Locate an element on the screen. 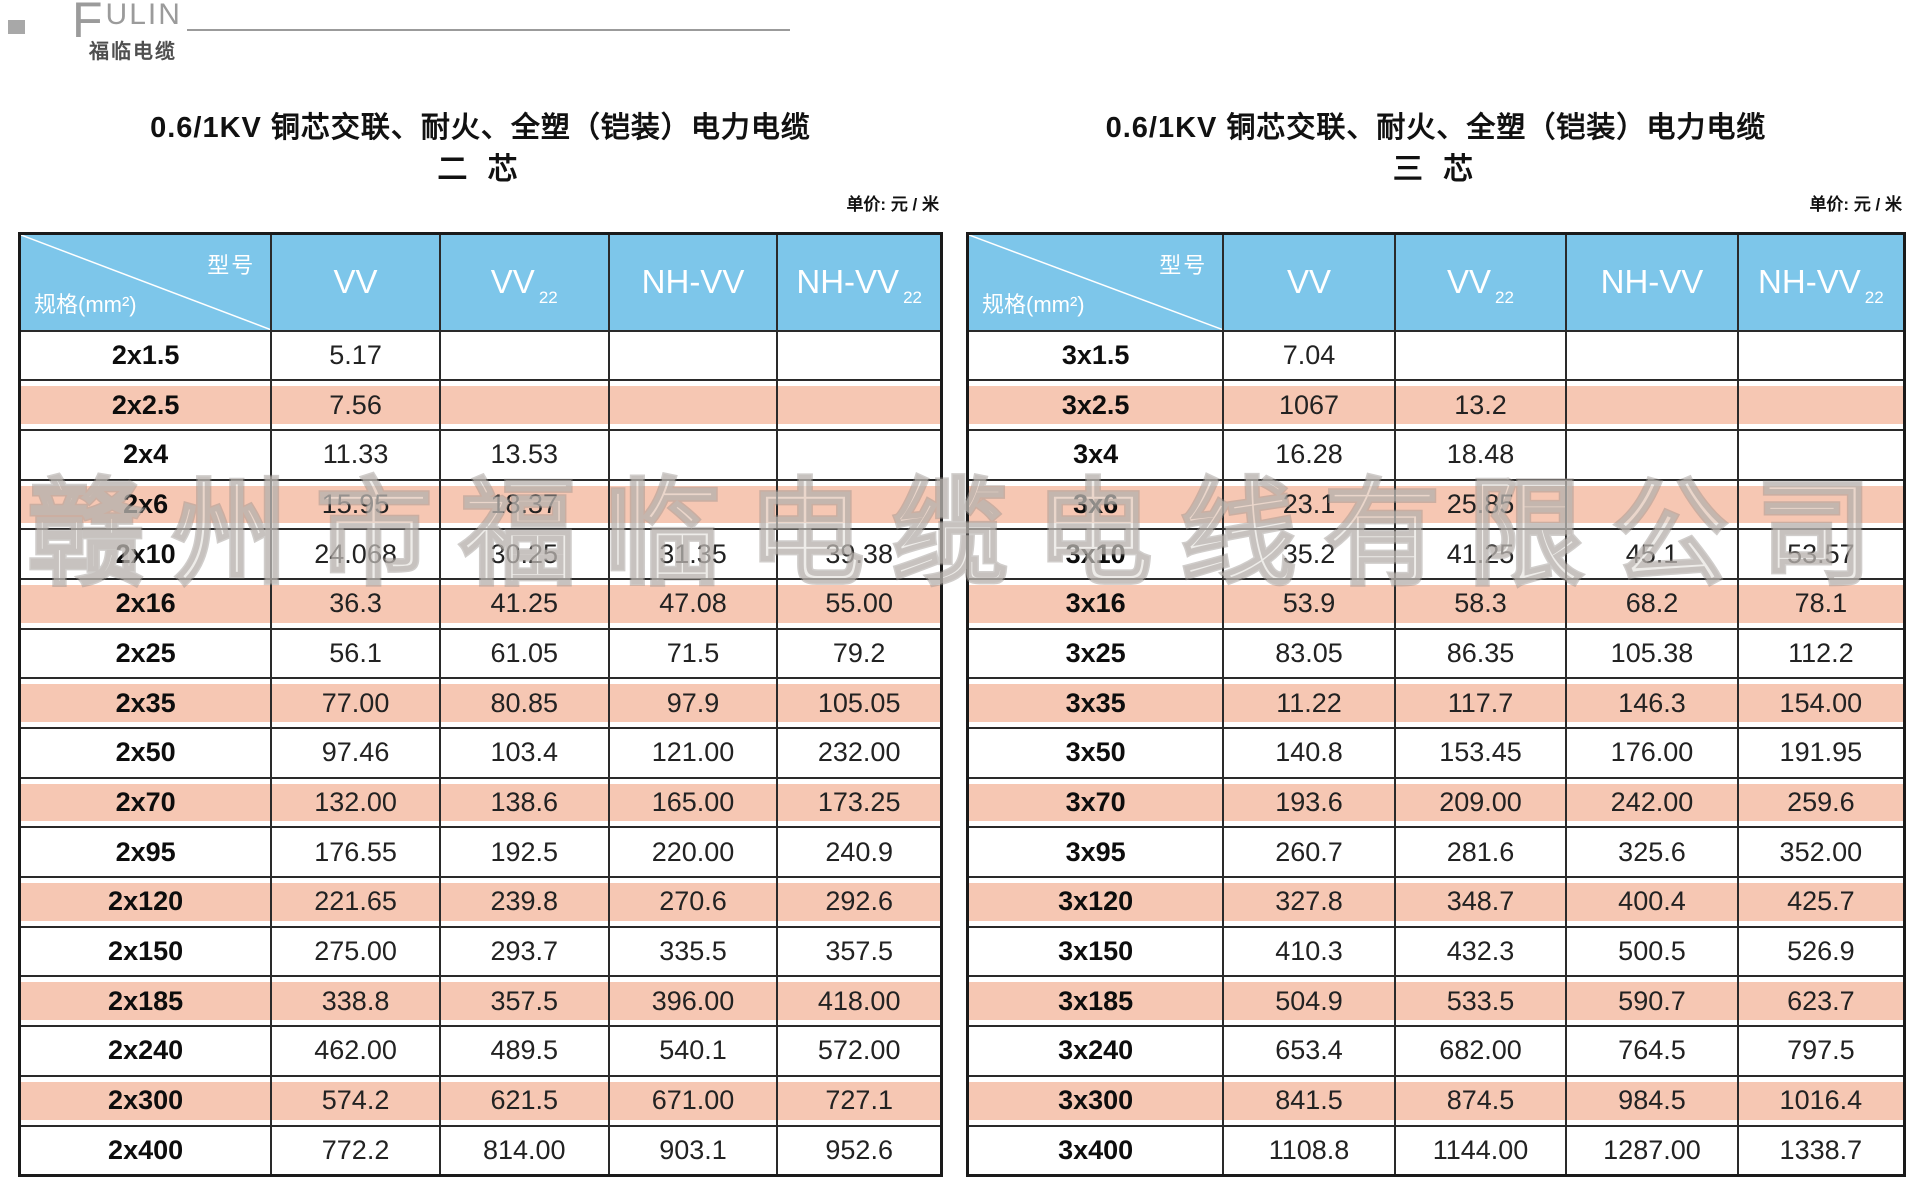  price-cell: 797.5 is located at coordinates (1821, 1051).